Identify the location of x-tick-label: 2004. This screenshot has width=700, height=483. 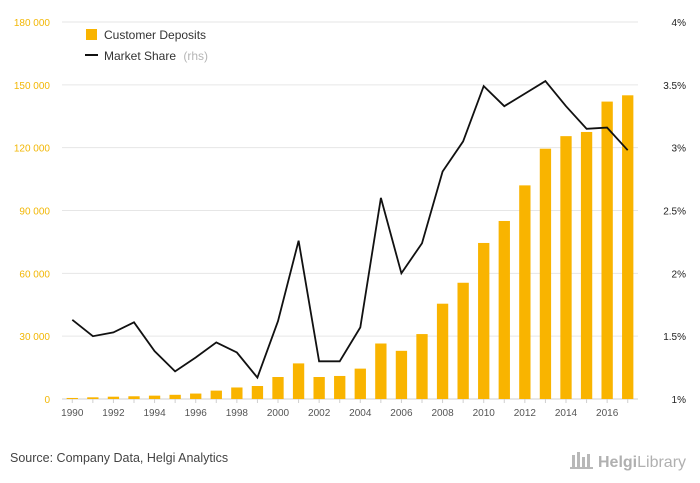
(360, 413).